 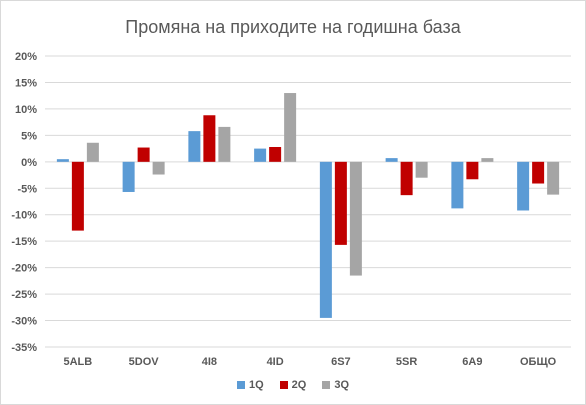 I want to click on bar-2Q-5ALB, so click(x=77, y=196).